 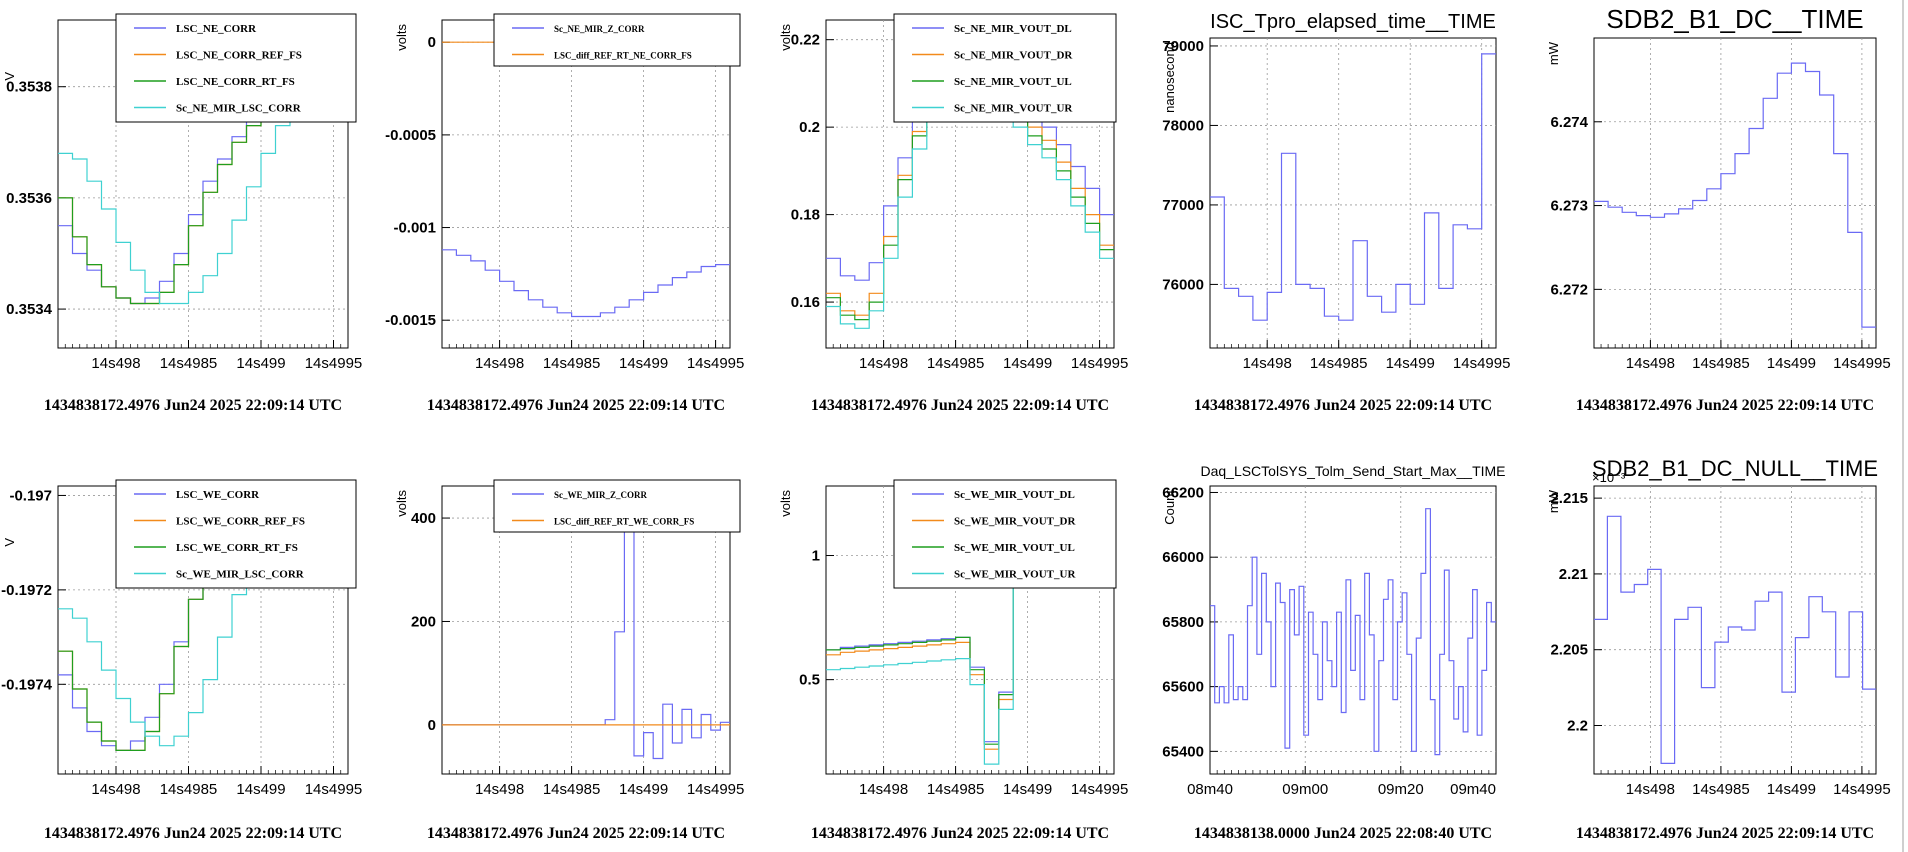 What do you see at coordinates (623, 56) in the screenshot?
I see `legend-entry: LSC_diff_REF_RT_NE_CORR_FS` at bounding box center [623, 56].